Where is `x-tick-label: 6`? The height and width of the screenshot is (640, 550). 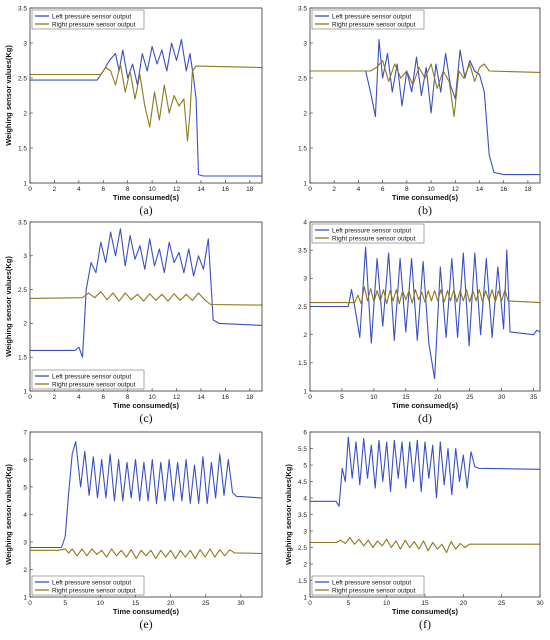 x-tick-label: 6 is located at coordinates (103, 189).